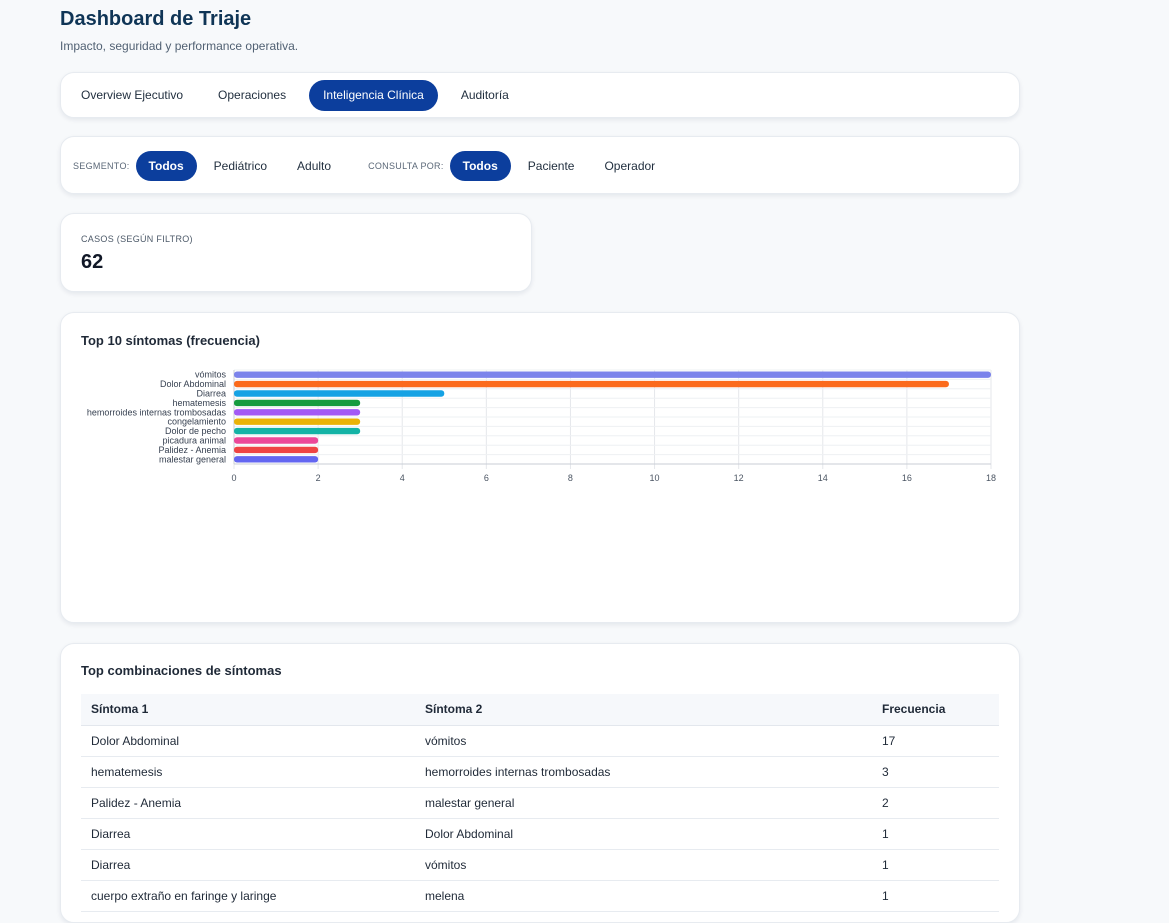 This screenshot has width=1169, height=923. I want to click on cell-sintoma-1: cuerpo extraño en faringe y laringe, so click(248, 896).